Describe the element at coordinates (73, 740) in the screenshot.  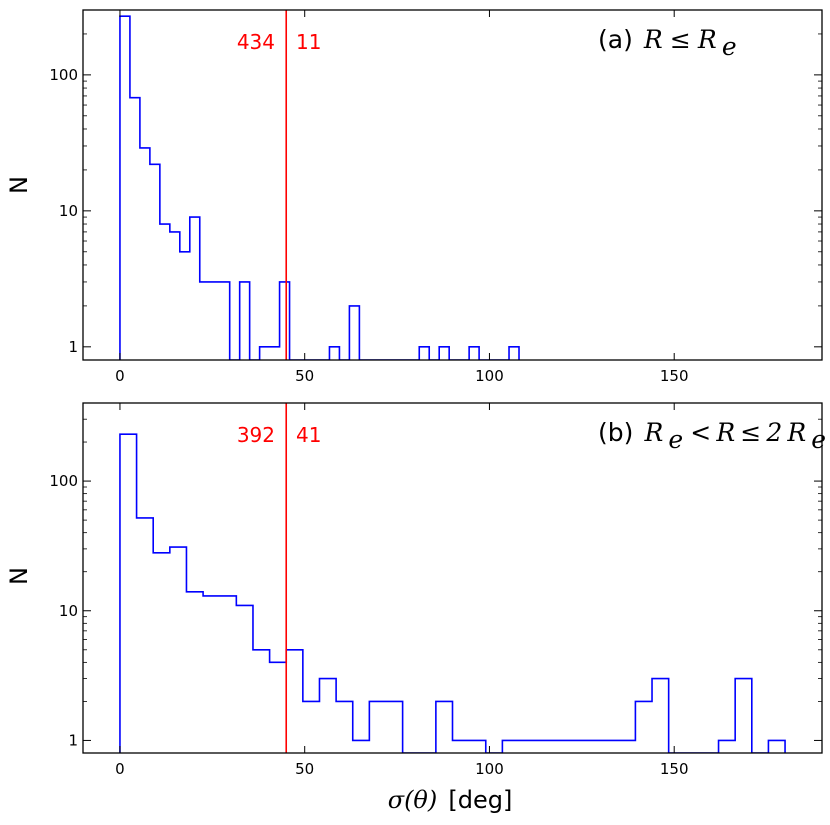
I see `panel-b-ytick-label: 1` at that location.